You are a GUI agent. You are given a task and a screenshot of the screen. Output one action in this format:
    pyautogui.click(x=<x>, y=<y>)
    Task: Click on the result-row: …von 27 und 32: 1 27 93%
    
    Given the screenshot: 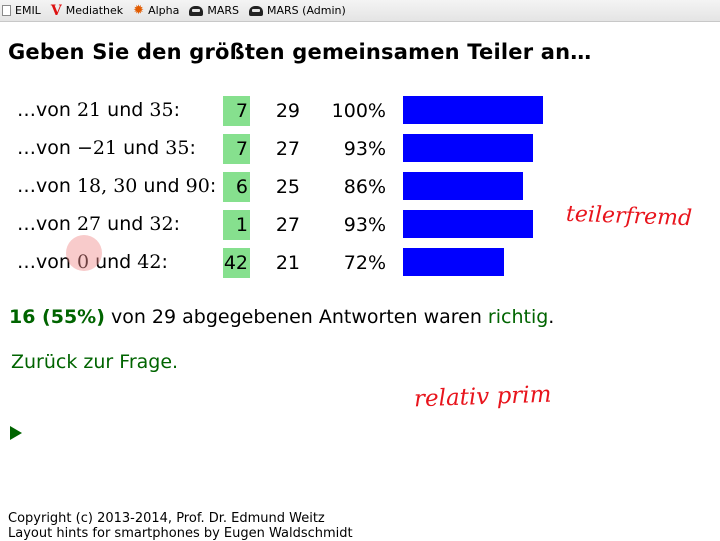 What is the action you would take?
    pyautogui.click(x=360, y=225)
    